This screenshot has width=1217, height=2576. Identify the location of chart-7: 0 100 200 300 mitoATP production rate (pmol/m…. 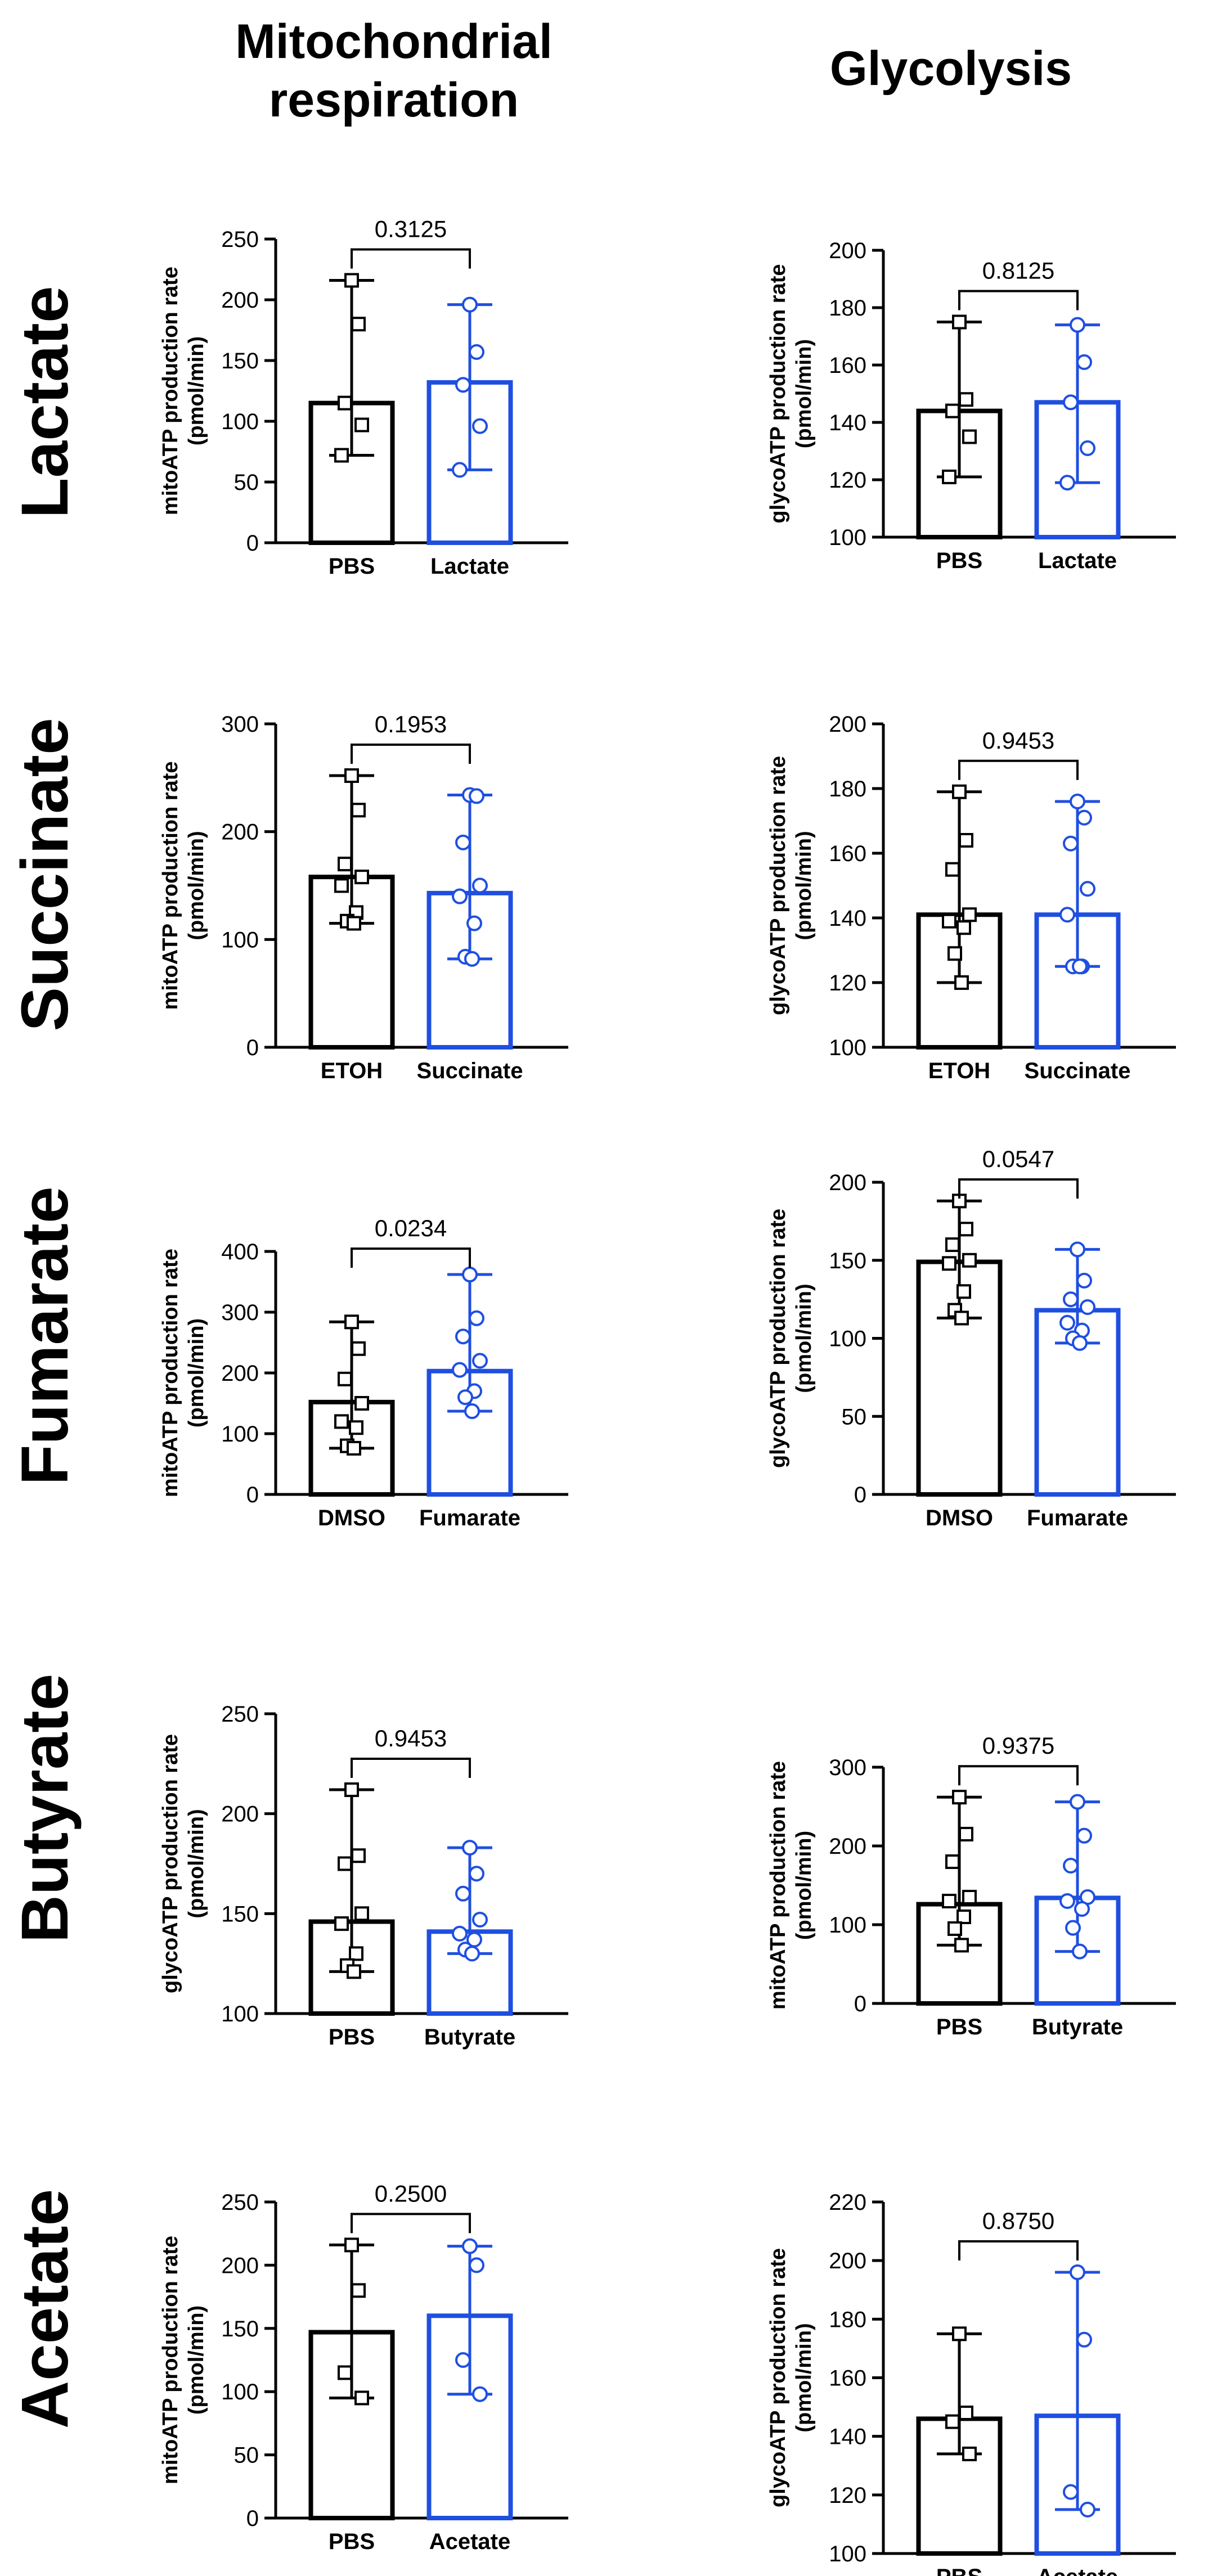
(971, 1885).